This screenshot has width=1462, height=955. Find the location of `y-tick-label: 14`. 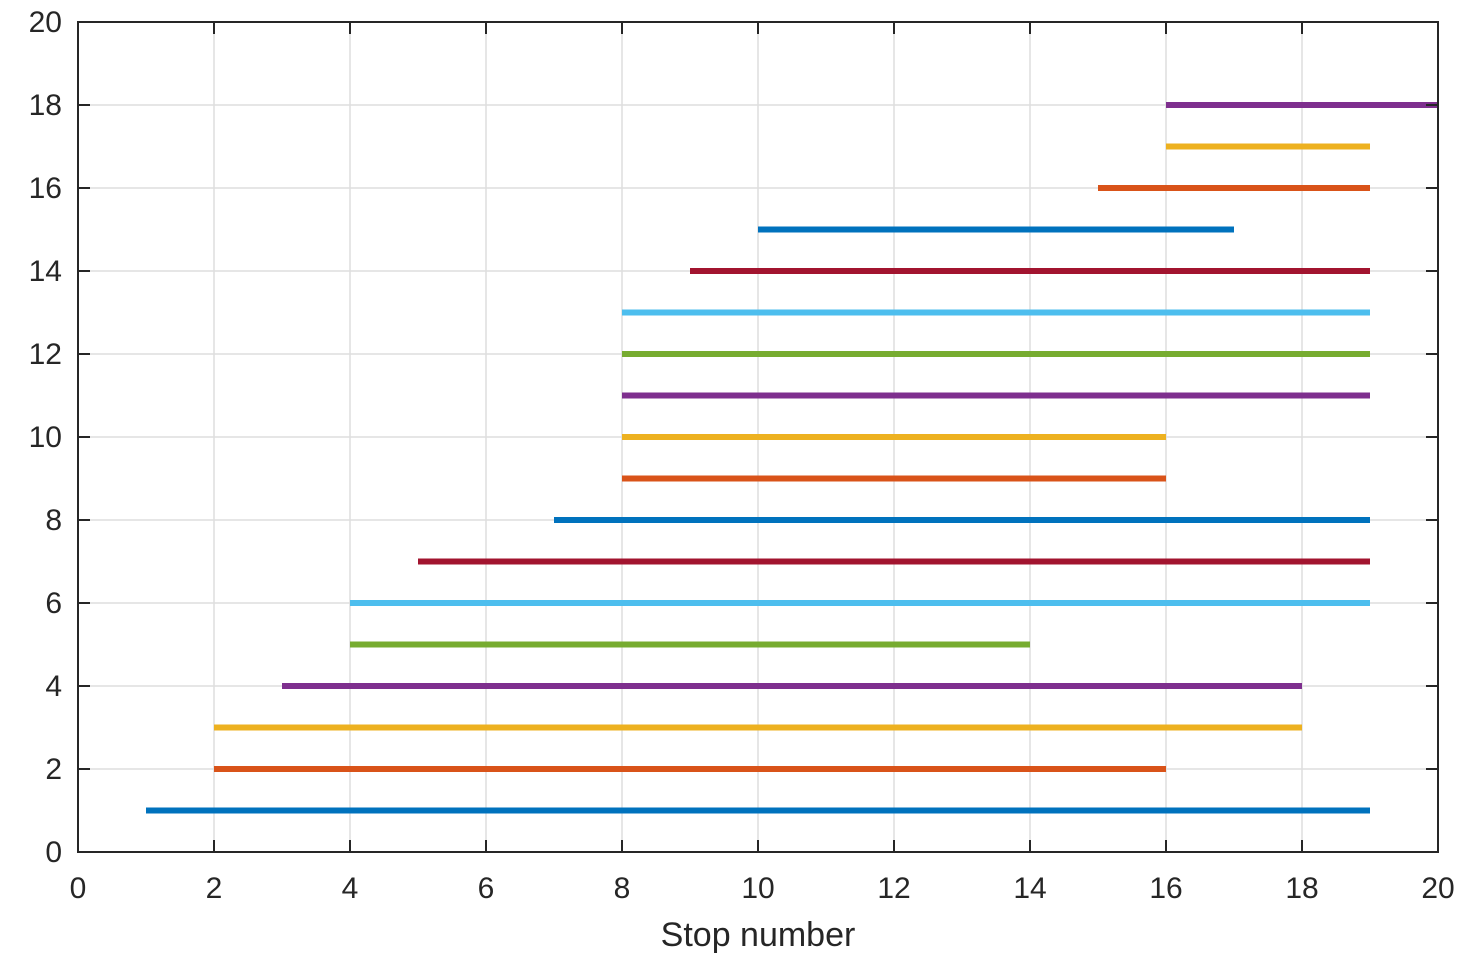

y-tick-label: 14 is located at coordinates (45, 271).